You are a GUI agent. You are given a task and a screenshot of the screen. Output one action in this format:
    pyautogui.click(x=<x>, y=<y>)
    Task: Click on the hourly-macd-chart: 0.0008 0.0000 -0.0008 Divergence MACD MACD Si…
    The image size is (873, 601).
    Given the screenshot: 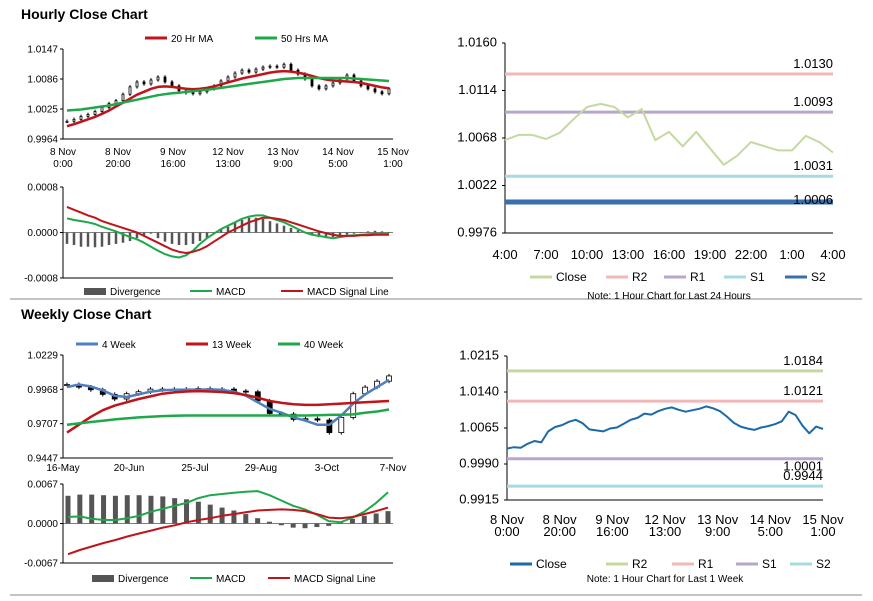 What is the action you would take?
    pyautogui.click(x=208, y=240)
    